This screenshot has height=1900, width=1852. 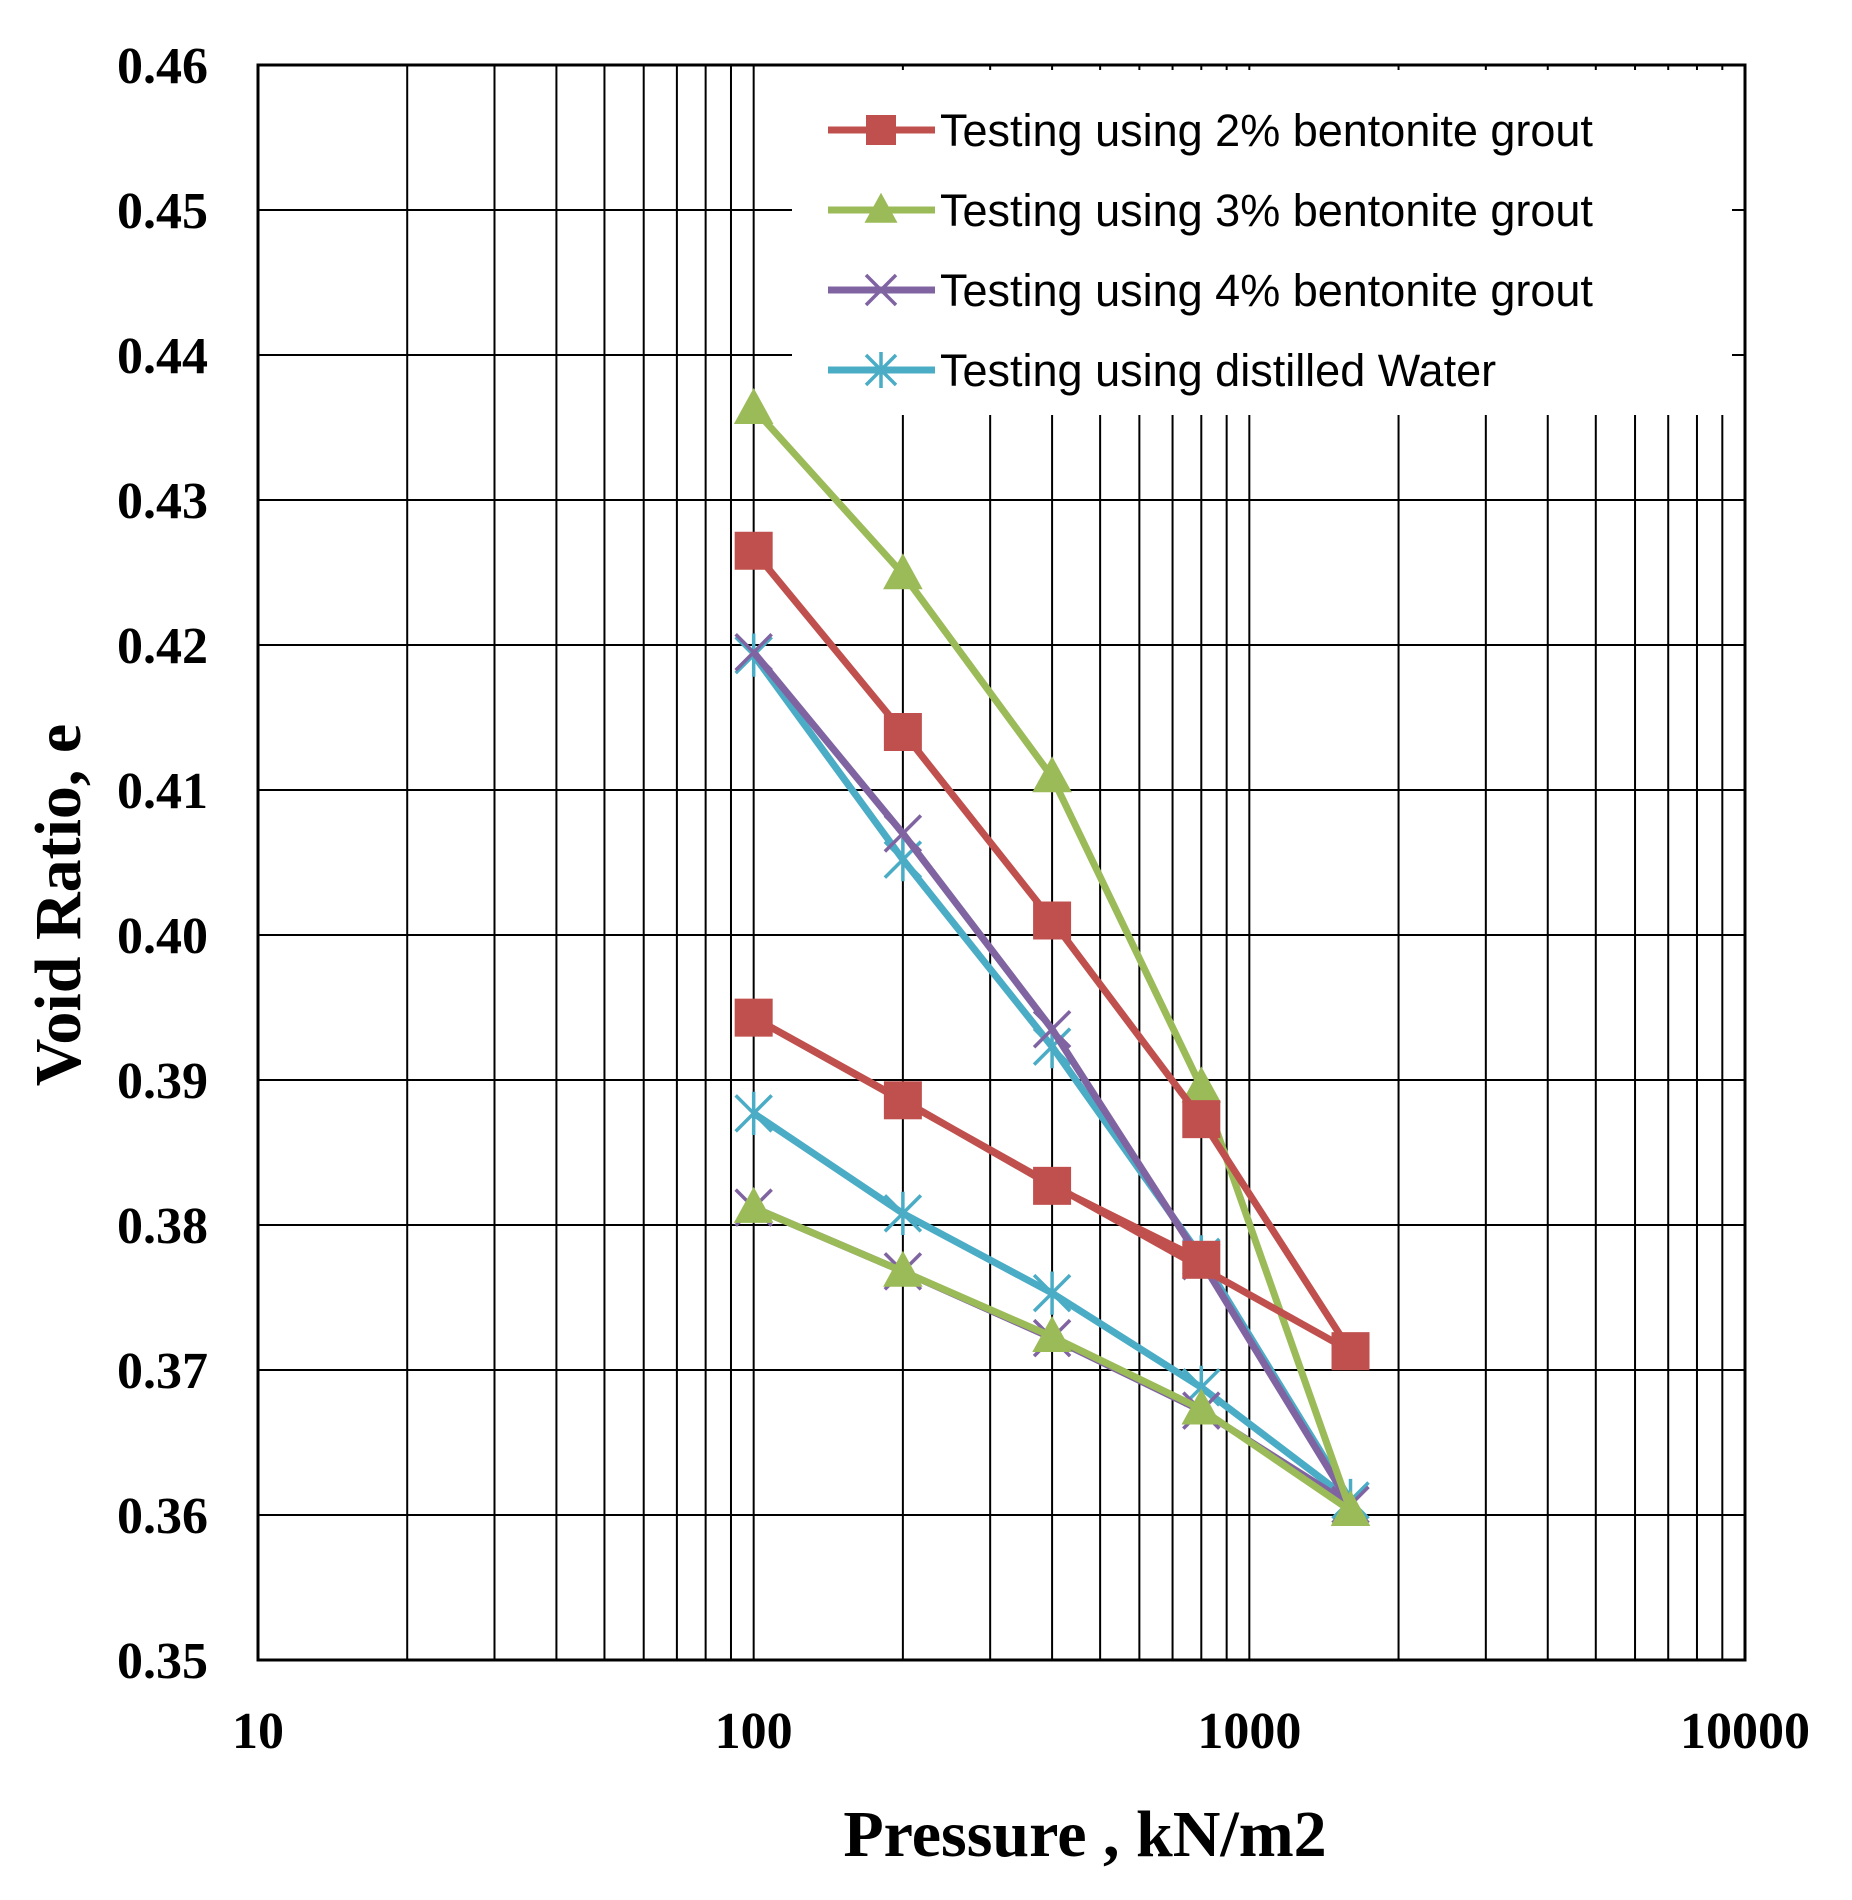 I want to click on x-tick-label: 10, so click(x=258, y=1731).